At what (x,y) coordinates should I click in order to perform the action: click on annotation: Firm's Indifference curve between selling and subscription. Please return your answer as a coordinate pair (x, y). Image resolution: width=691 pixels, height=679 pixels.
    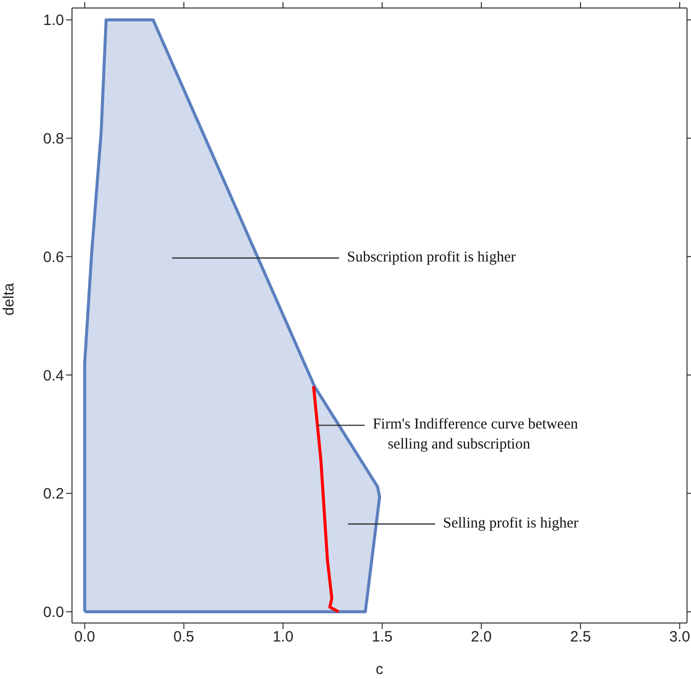
    Looking at the image, I should click on (475, 434).